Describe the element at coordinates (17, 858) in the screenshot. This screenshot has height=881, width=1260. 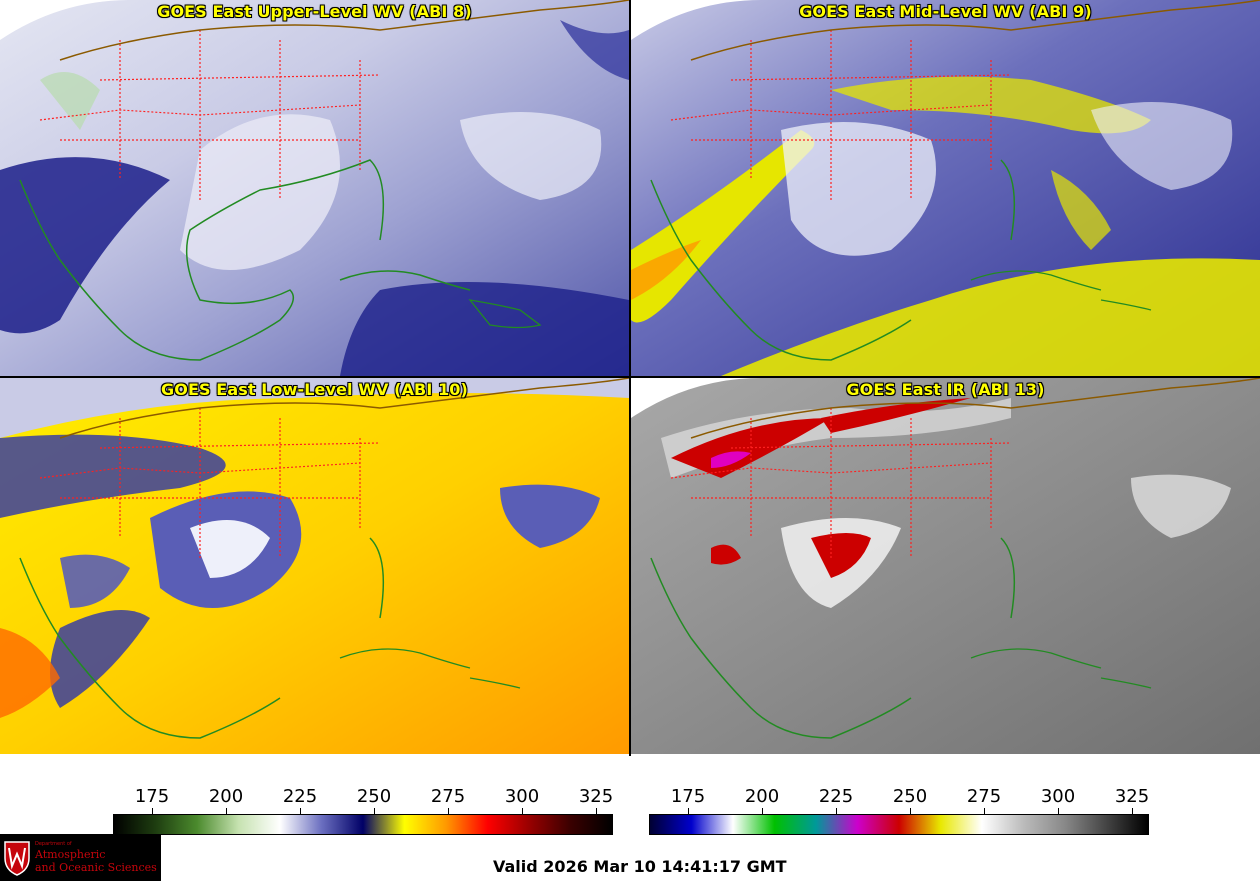
I see `uw-crest-icon` at that location.